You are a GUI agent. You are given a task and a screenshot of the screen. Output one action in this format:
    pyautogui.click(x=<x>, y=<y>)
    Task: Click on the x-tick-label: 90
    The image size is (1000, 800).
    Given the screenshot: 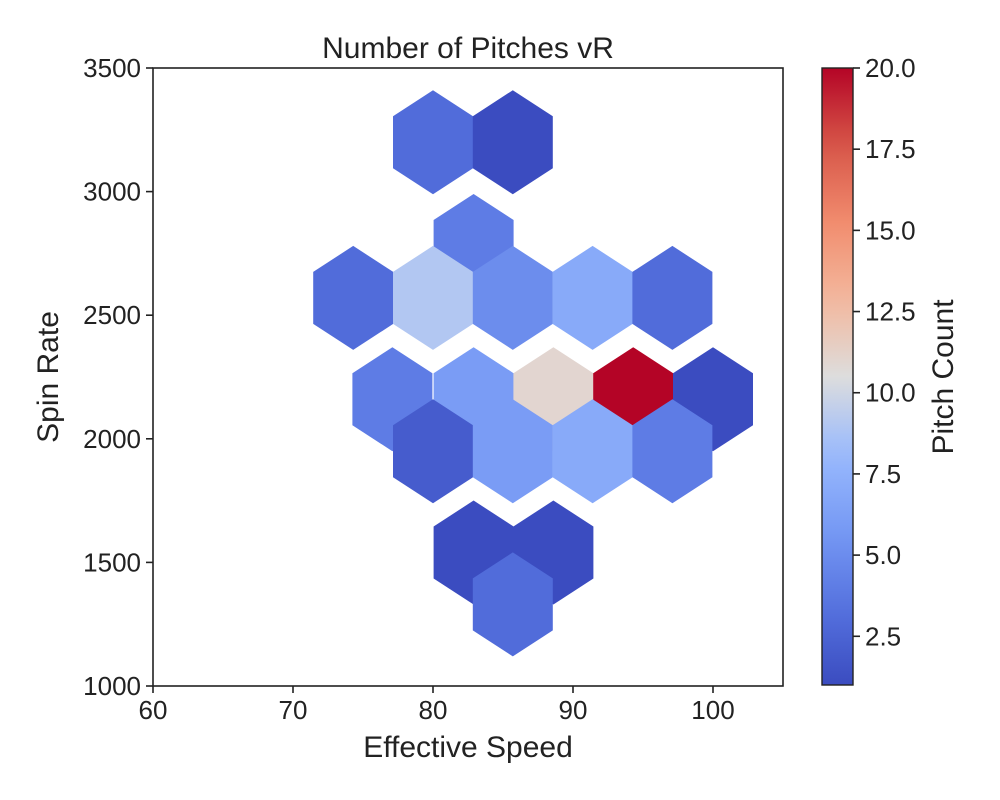 What is the action you would take?
    pyautogui.click(x=573, y=710)
    